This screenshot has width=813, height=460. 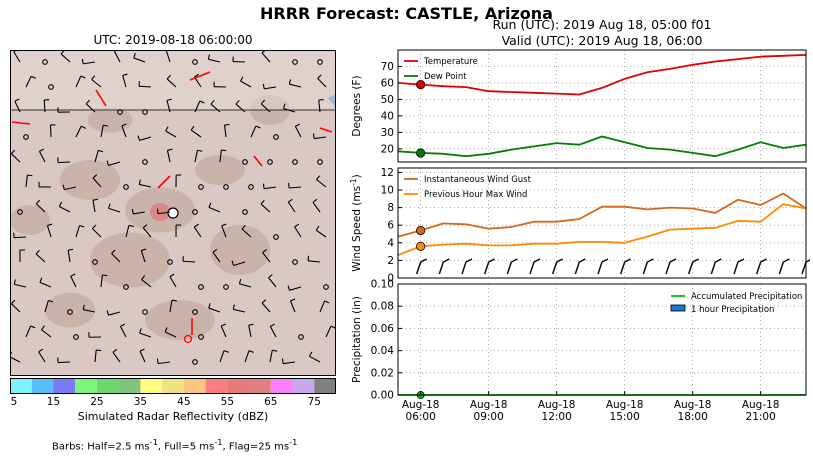 I want to click on radar-colorbar: 5 15 25 35 45 55 65 75, so click(x=173, y=392).